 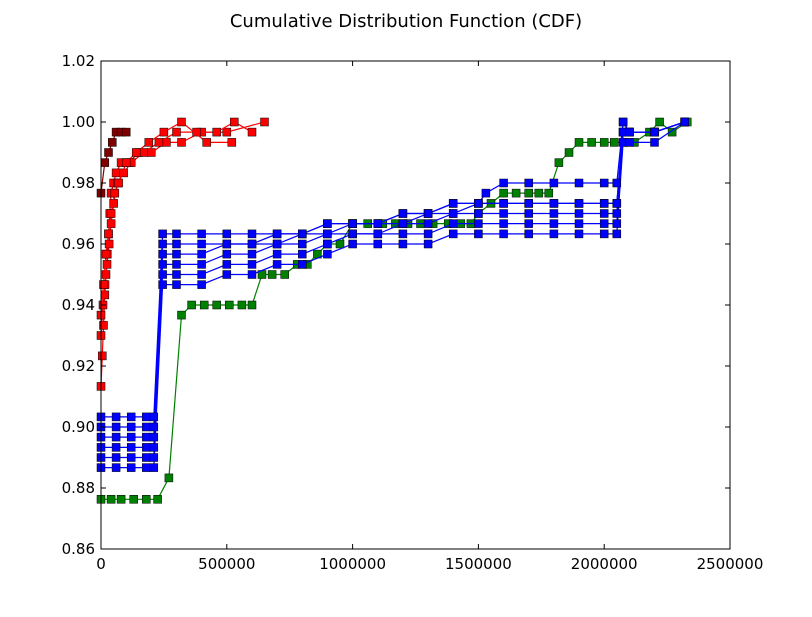 I want to click on x-tick-label: 2000000, so click(x=604, y=564).